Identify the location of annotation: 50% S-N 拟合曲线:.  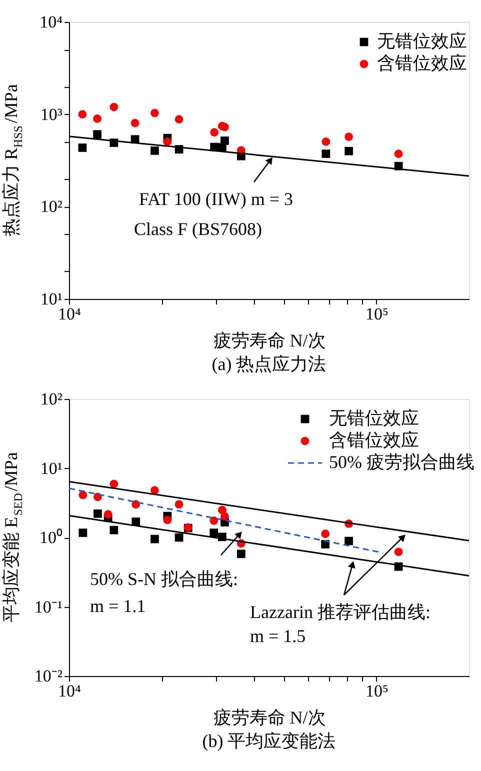
(164, 579).